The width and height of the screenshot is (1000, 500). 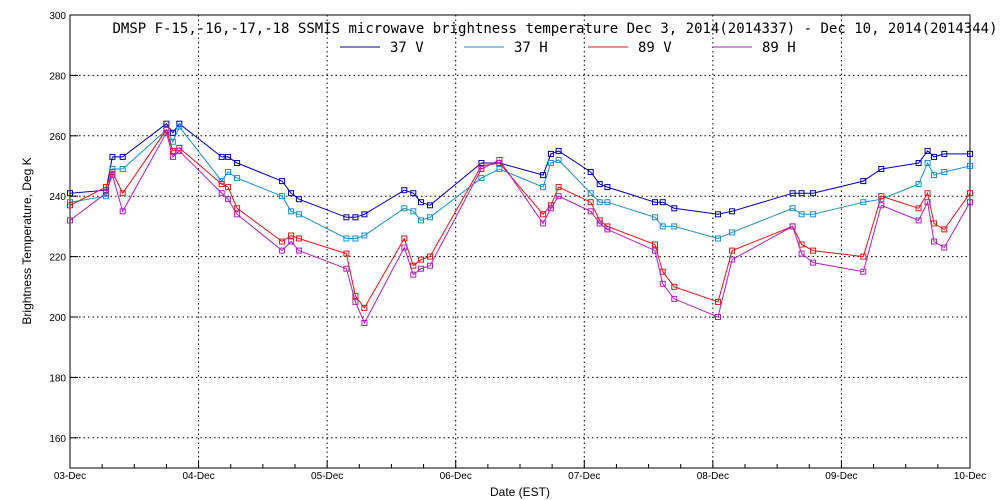 I want to click on x-tick-label: 03-Dec, so click(x=70, y=476).